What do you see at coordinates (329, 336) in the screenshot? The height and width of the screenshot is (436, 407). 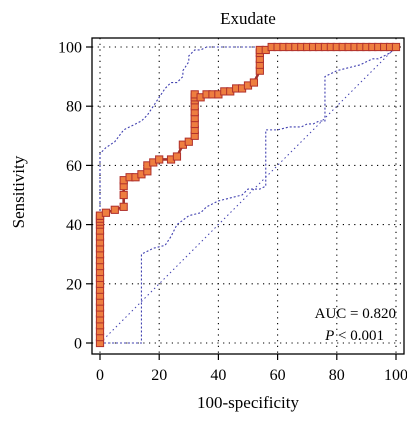 I see `p-symbol: P` at bounding box center [329, 336].